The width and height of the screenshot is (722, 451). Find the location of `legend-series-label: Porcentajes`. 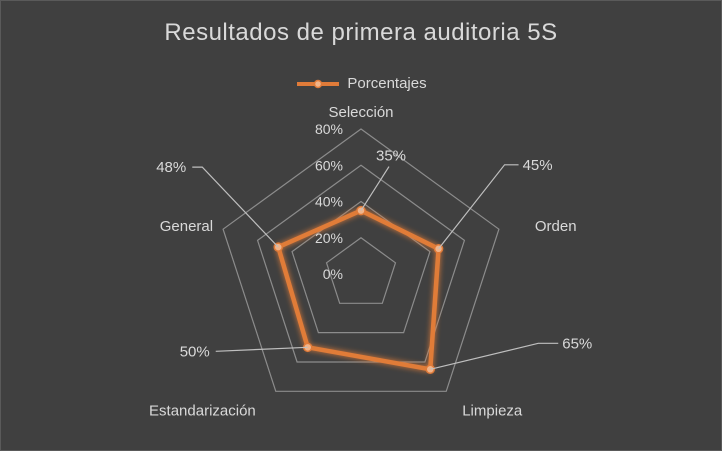

legend-series-label: Porcentajes is located at coordinates (387, 83).